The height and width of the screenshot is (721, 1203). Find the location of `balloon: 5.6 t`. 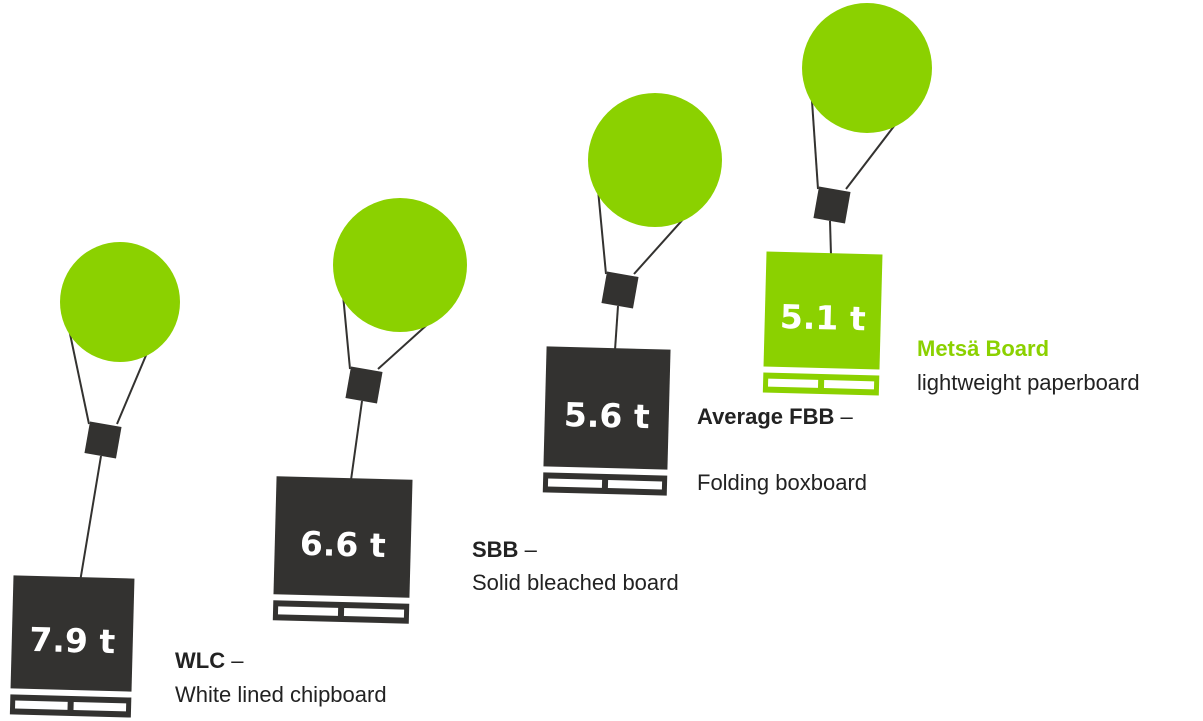

balloon: 5.6 t is located at coordinates (632, 294).